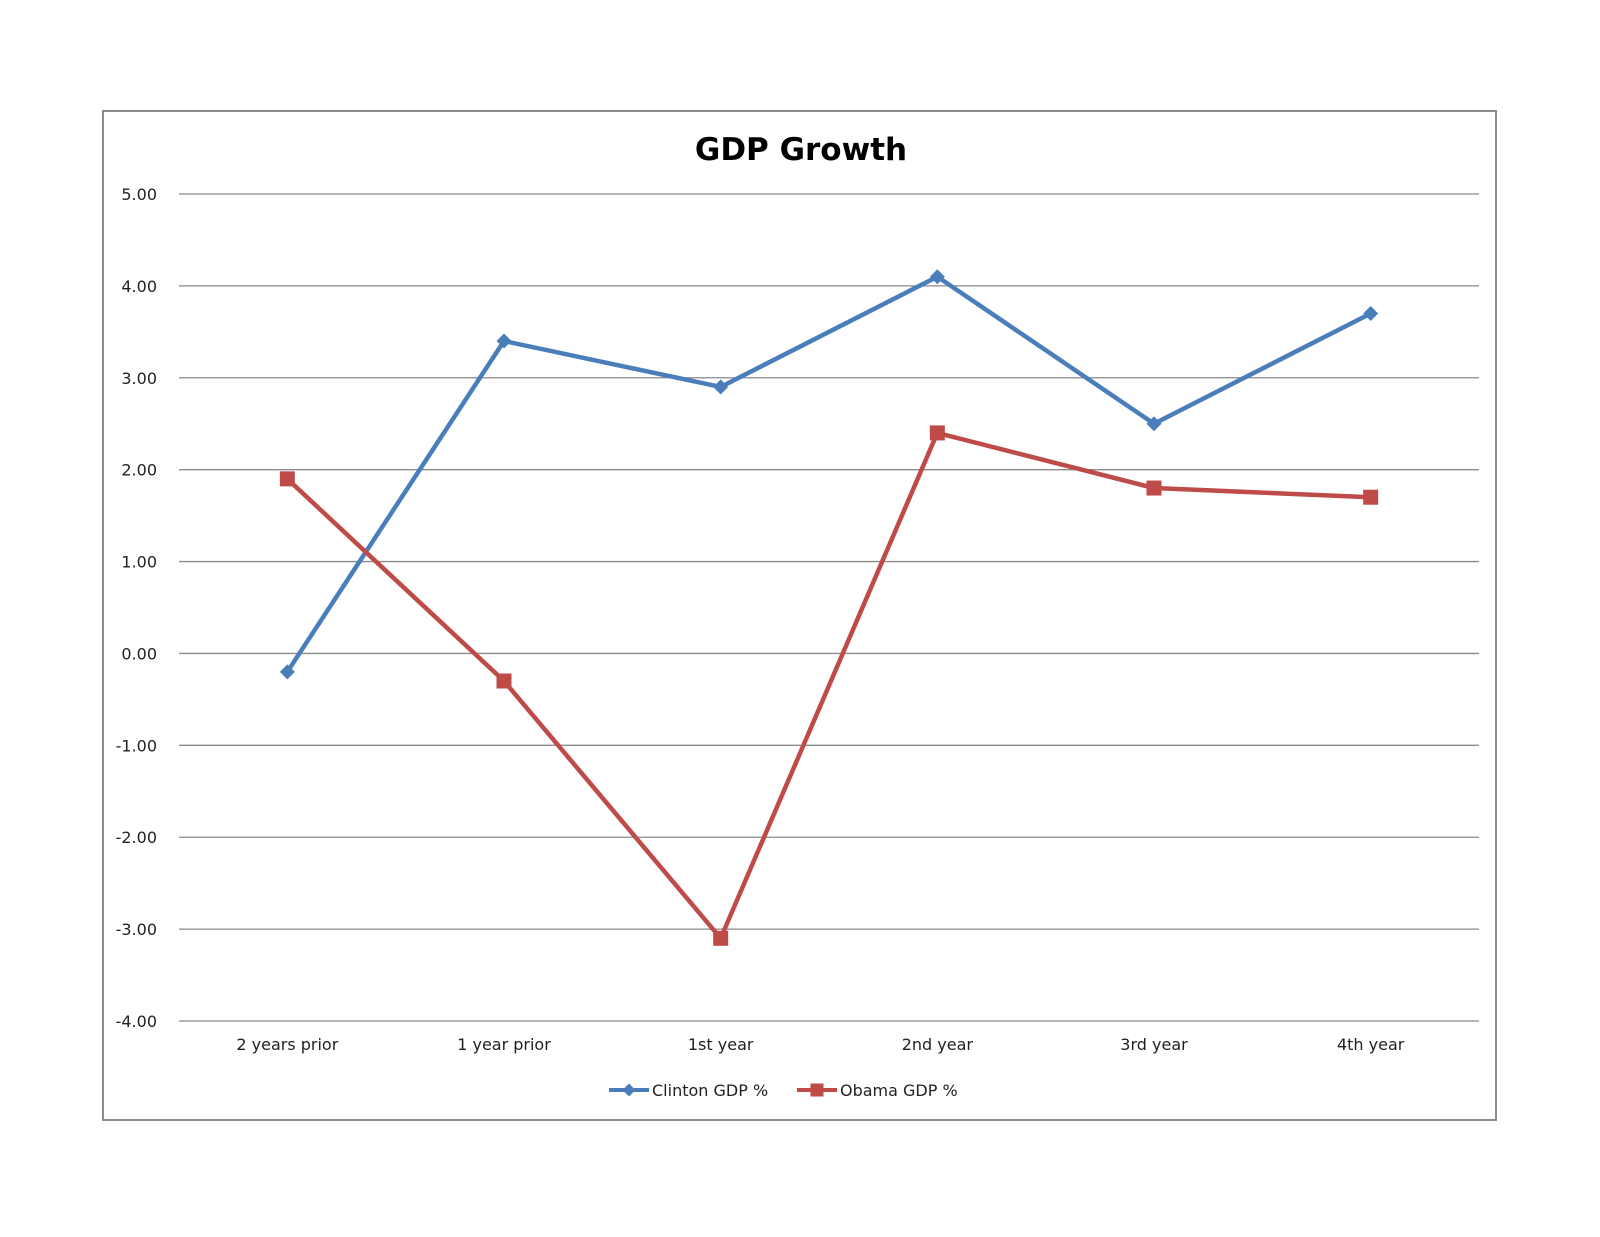  What do you see at coordinates (139, 470) in the screenshot?
I see `y-tick-label: 2.00` at bounding box center [139, 470].